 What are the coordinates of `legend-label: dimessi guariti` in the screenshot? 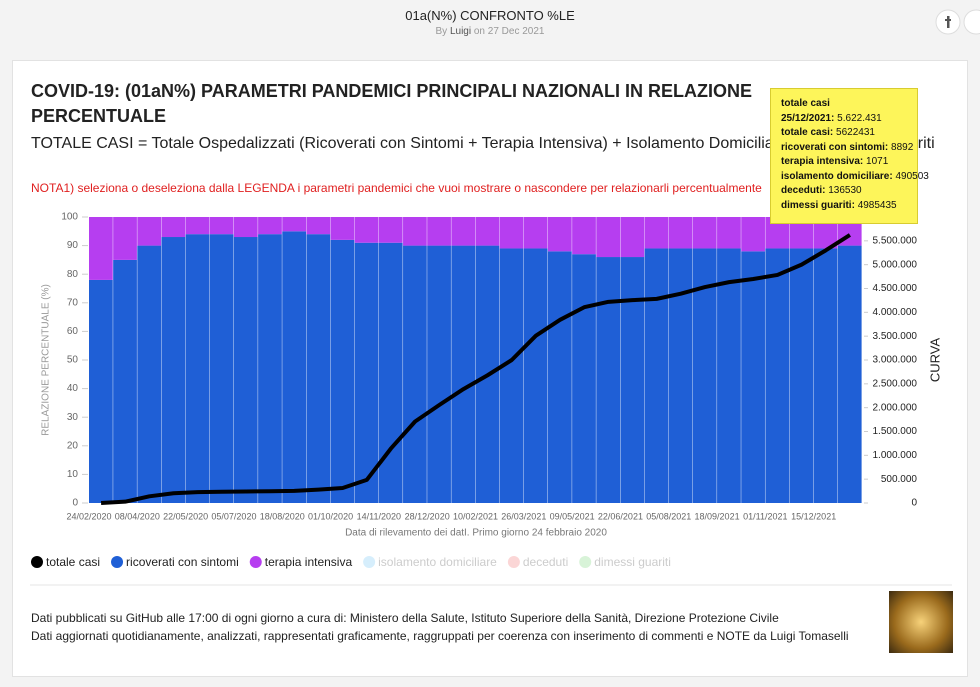 It's located at (632, 562).